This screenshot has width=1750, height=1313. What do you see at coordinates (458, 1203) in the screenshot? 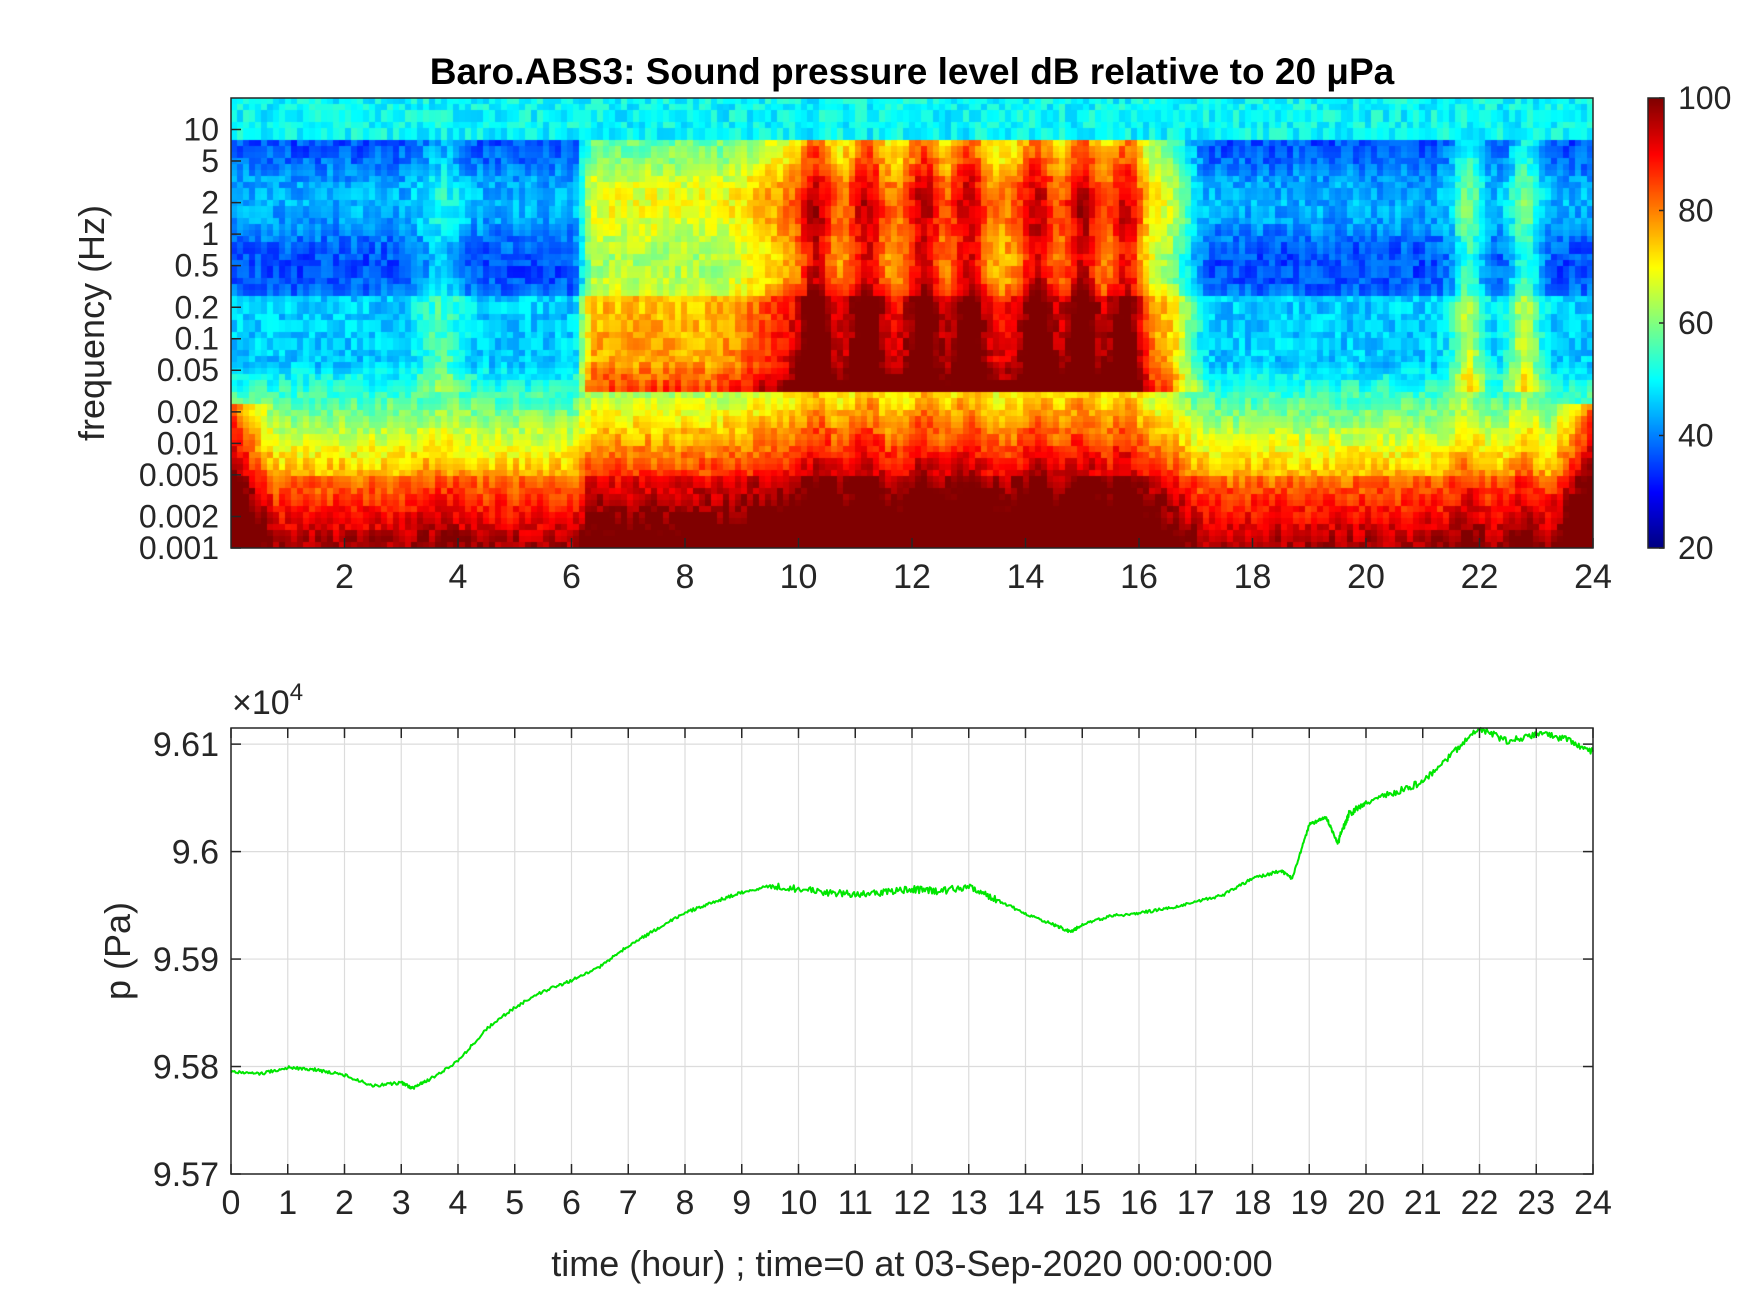
I see `pressure-x-tick-label: 4` at bounding box center [458, 1203].